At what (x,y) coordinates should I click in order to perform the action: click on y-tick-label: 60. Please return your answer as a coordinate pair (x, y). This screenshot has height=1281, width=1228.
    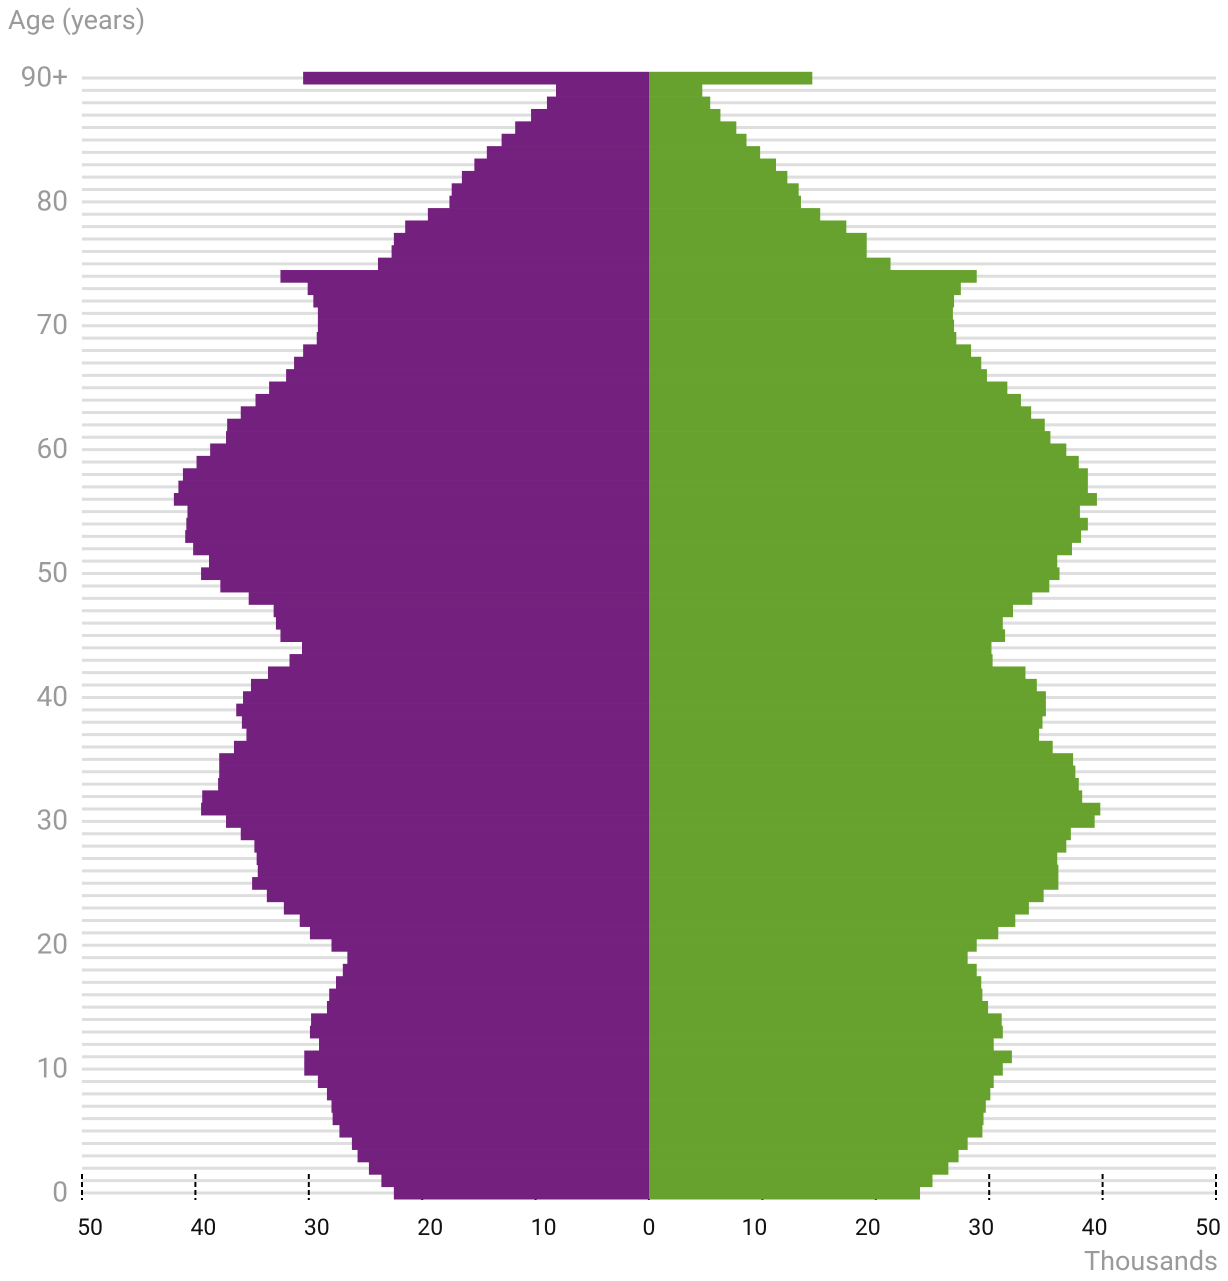
    Looking at the image, I should click on (52, 448).